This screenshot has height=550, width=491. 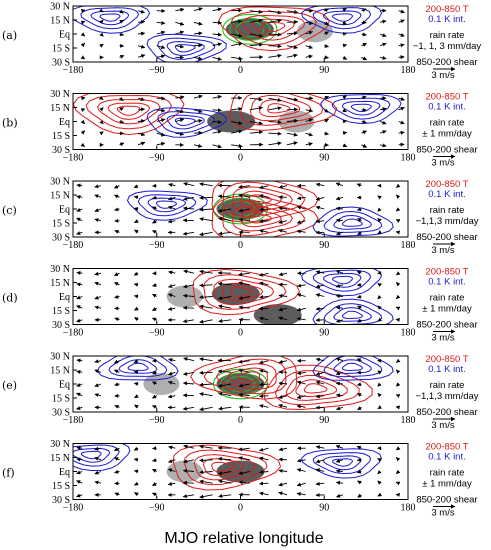 What do you see at coordinates (446, 500) in the screenshot?
I see `legend-shear: 850-200 shear` at bounding box center [446, 500].